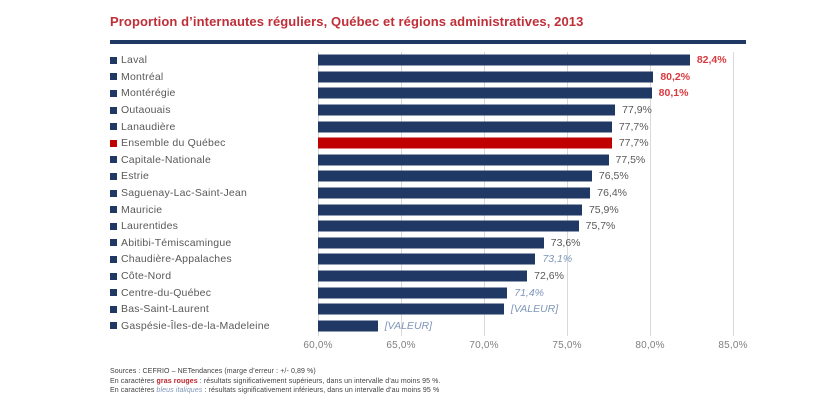 The height and width of the screenshot is (411, 840). Describe the element at coordinates (470, 143) in the screenshot. I see `chart-row: Ensemble du Québec 77,7%` at that location.